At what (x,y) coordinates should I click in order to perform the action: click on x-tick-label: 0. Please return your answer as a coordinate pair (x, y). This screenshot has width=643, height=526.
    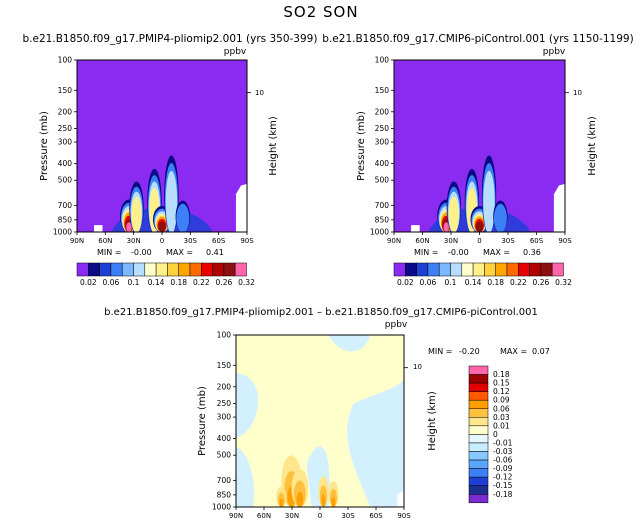
    Looking at the image, I should click on (320, 516).